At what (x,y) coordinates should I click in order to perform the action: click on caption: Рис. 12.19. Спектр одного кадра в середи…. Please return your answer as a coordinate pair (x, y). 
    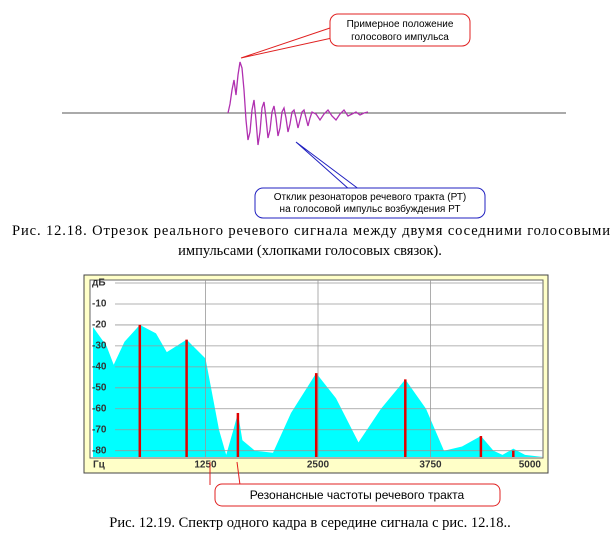
    Looking at the image, I should click on (310, 523).